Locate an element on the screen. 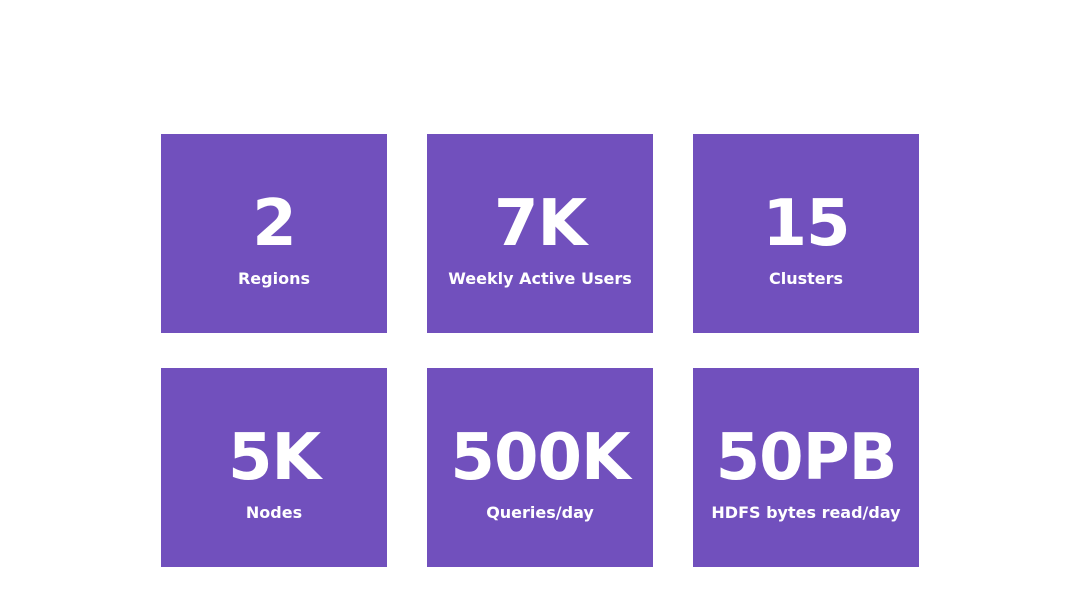  stat-label: HDFS bytes read/day is located at coordinates (806, 512).